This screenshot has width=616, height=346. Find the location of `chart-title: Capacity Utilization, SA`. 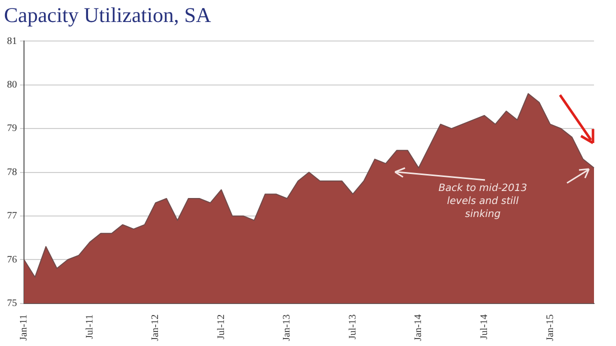

chart-title: Capacity Utilization, SA is located at coordinates (108, 15).